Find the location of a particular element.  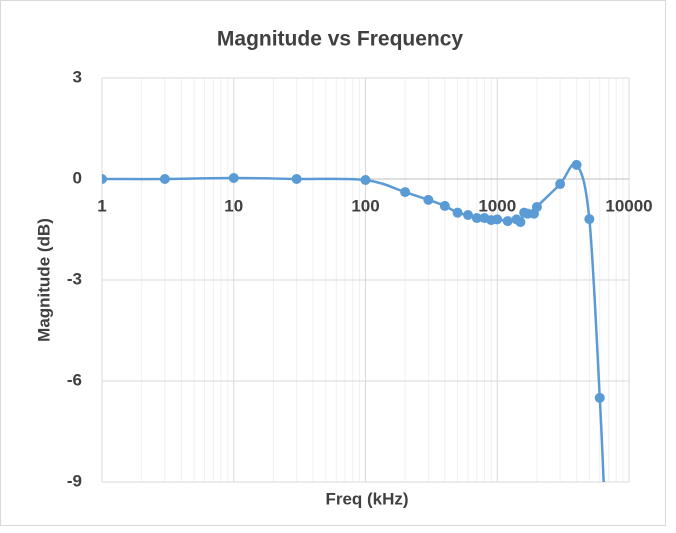

y-axis-title: Magnitude (dB) is located at coordinates (43, 280).